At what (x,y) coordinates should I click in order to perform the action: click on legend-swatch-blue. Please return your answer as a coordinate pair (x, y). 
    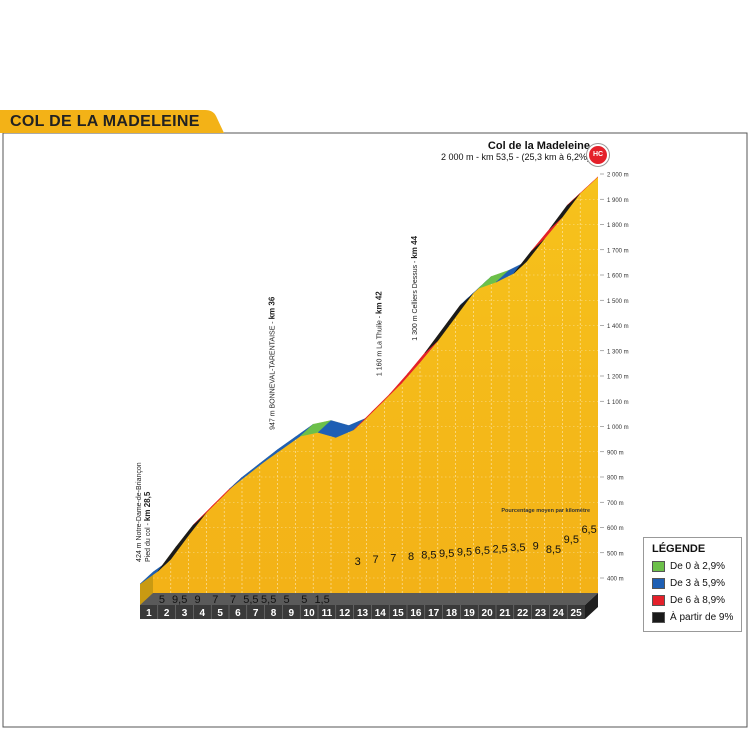
    Looking at the image, I should click on (658, 583).